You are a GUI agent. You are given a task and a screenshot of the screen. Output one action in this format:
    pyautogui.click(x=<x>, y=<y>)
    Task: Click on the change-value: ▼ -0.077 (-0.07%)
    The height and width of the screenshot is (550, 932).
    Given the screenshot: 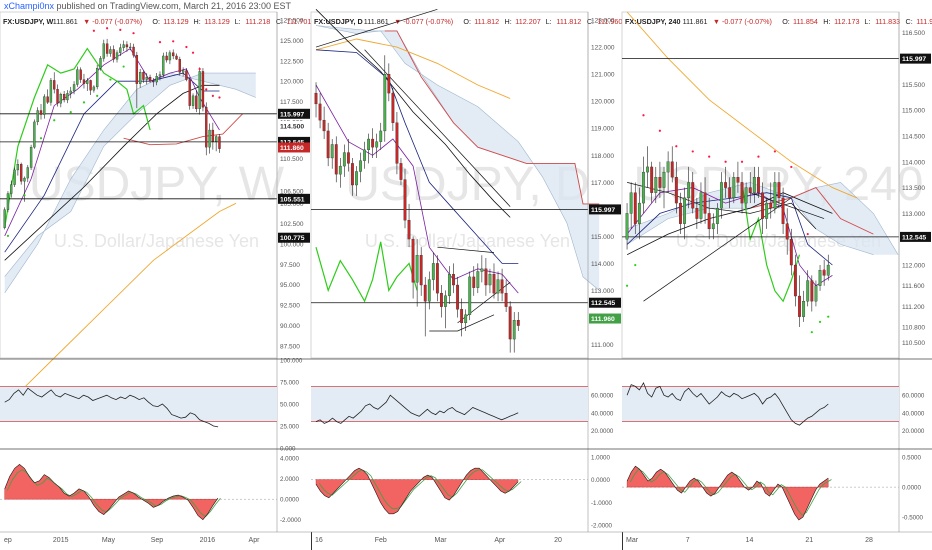 What is the action you would take?
    pyautogui.click(x=112, y=21)
    